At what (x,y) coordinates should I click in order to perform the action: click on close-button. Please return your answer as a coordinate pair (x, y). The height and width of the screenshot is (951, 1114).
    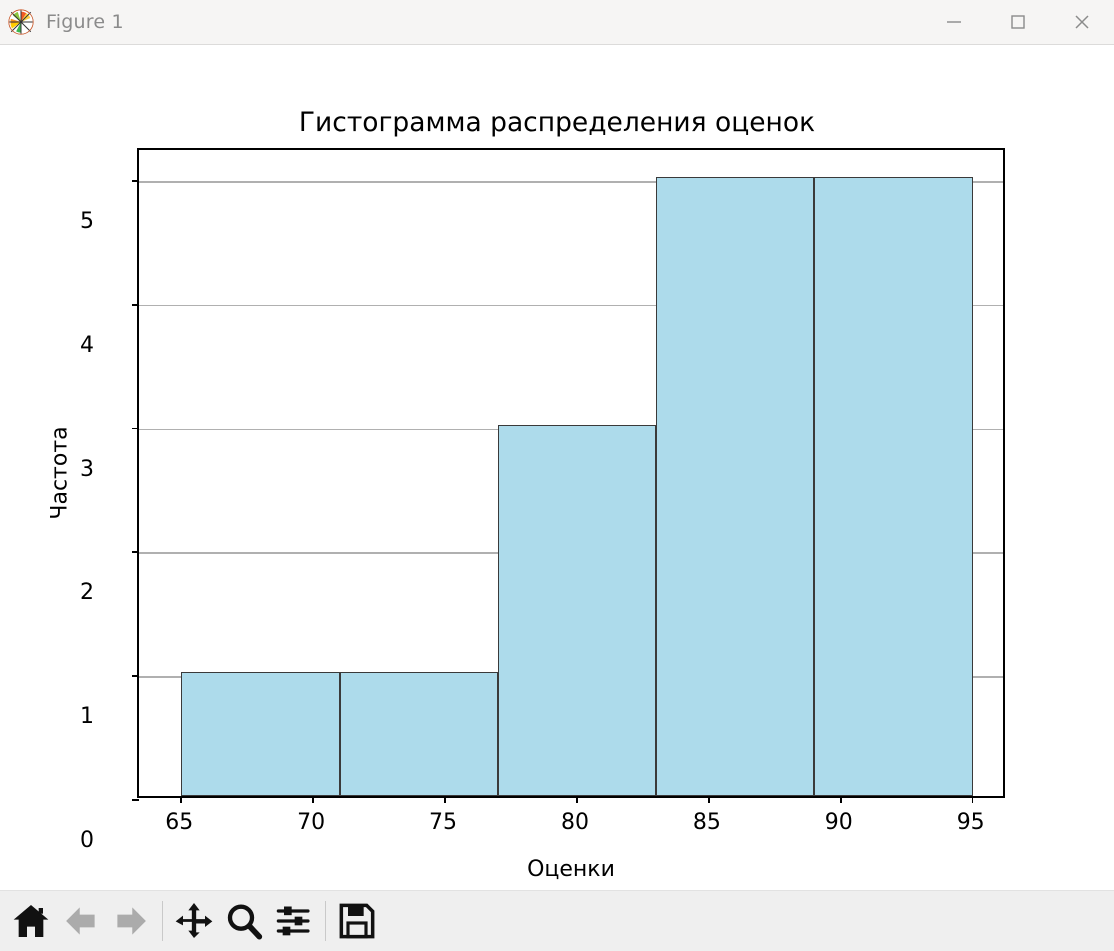
    Looking at the image, I should click on (1082, 22).